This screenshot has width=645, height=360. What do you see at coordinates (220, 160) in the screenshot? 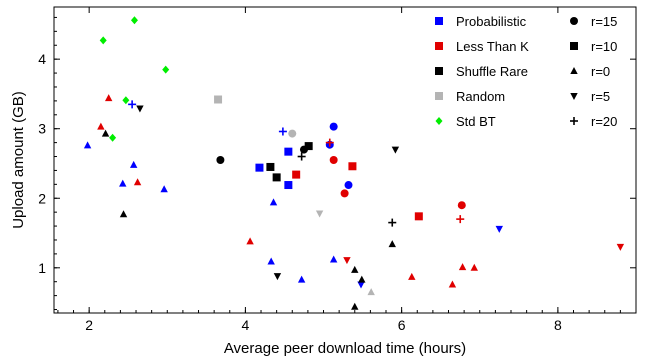
I see `point-shuffle-rare-circle` at bounding box center [220, 160].